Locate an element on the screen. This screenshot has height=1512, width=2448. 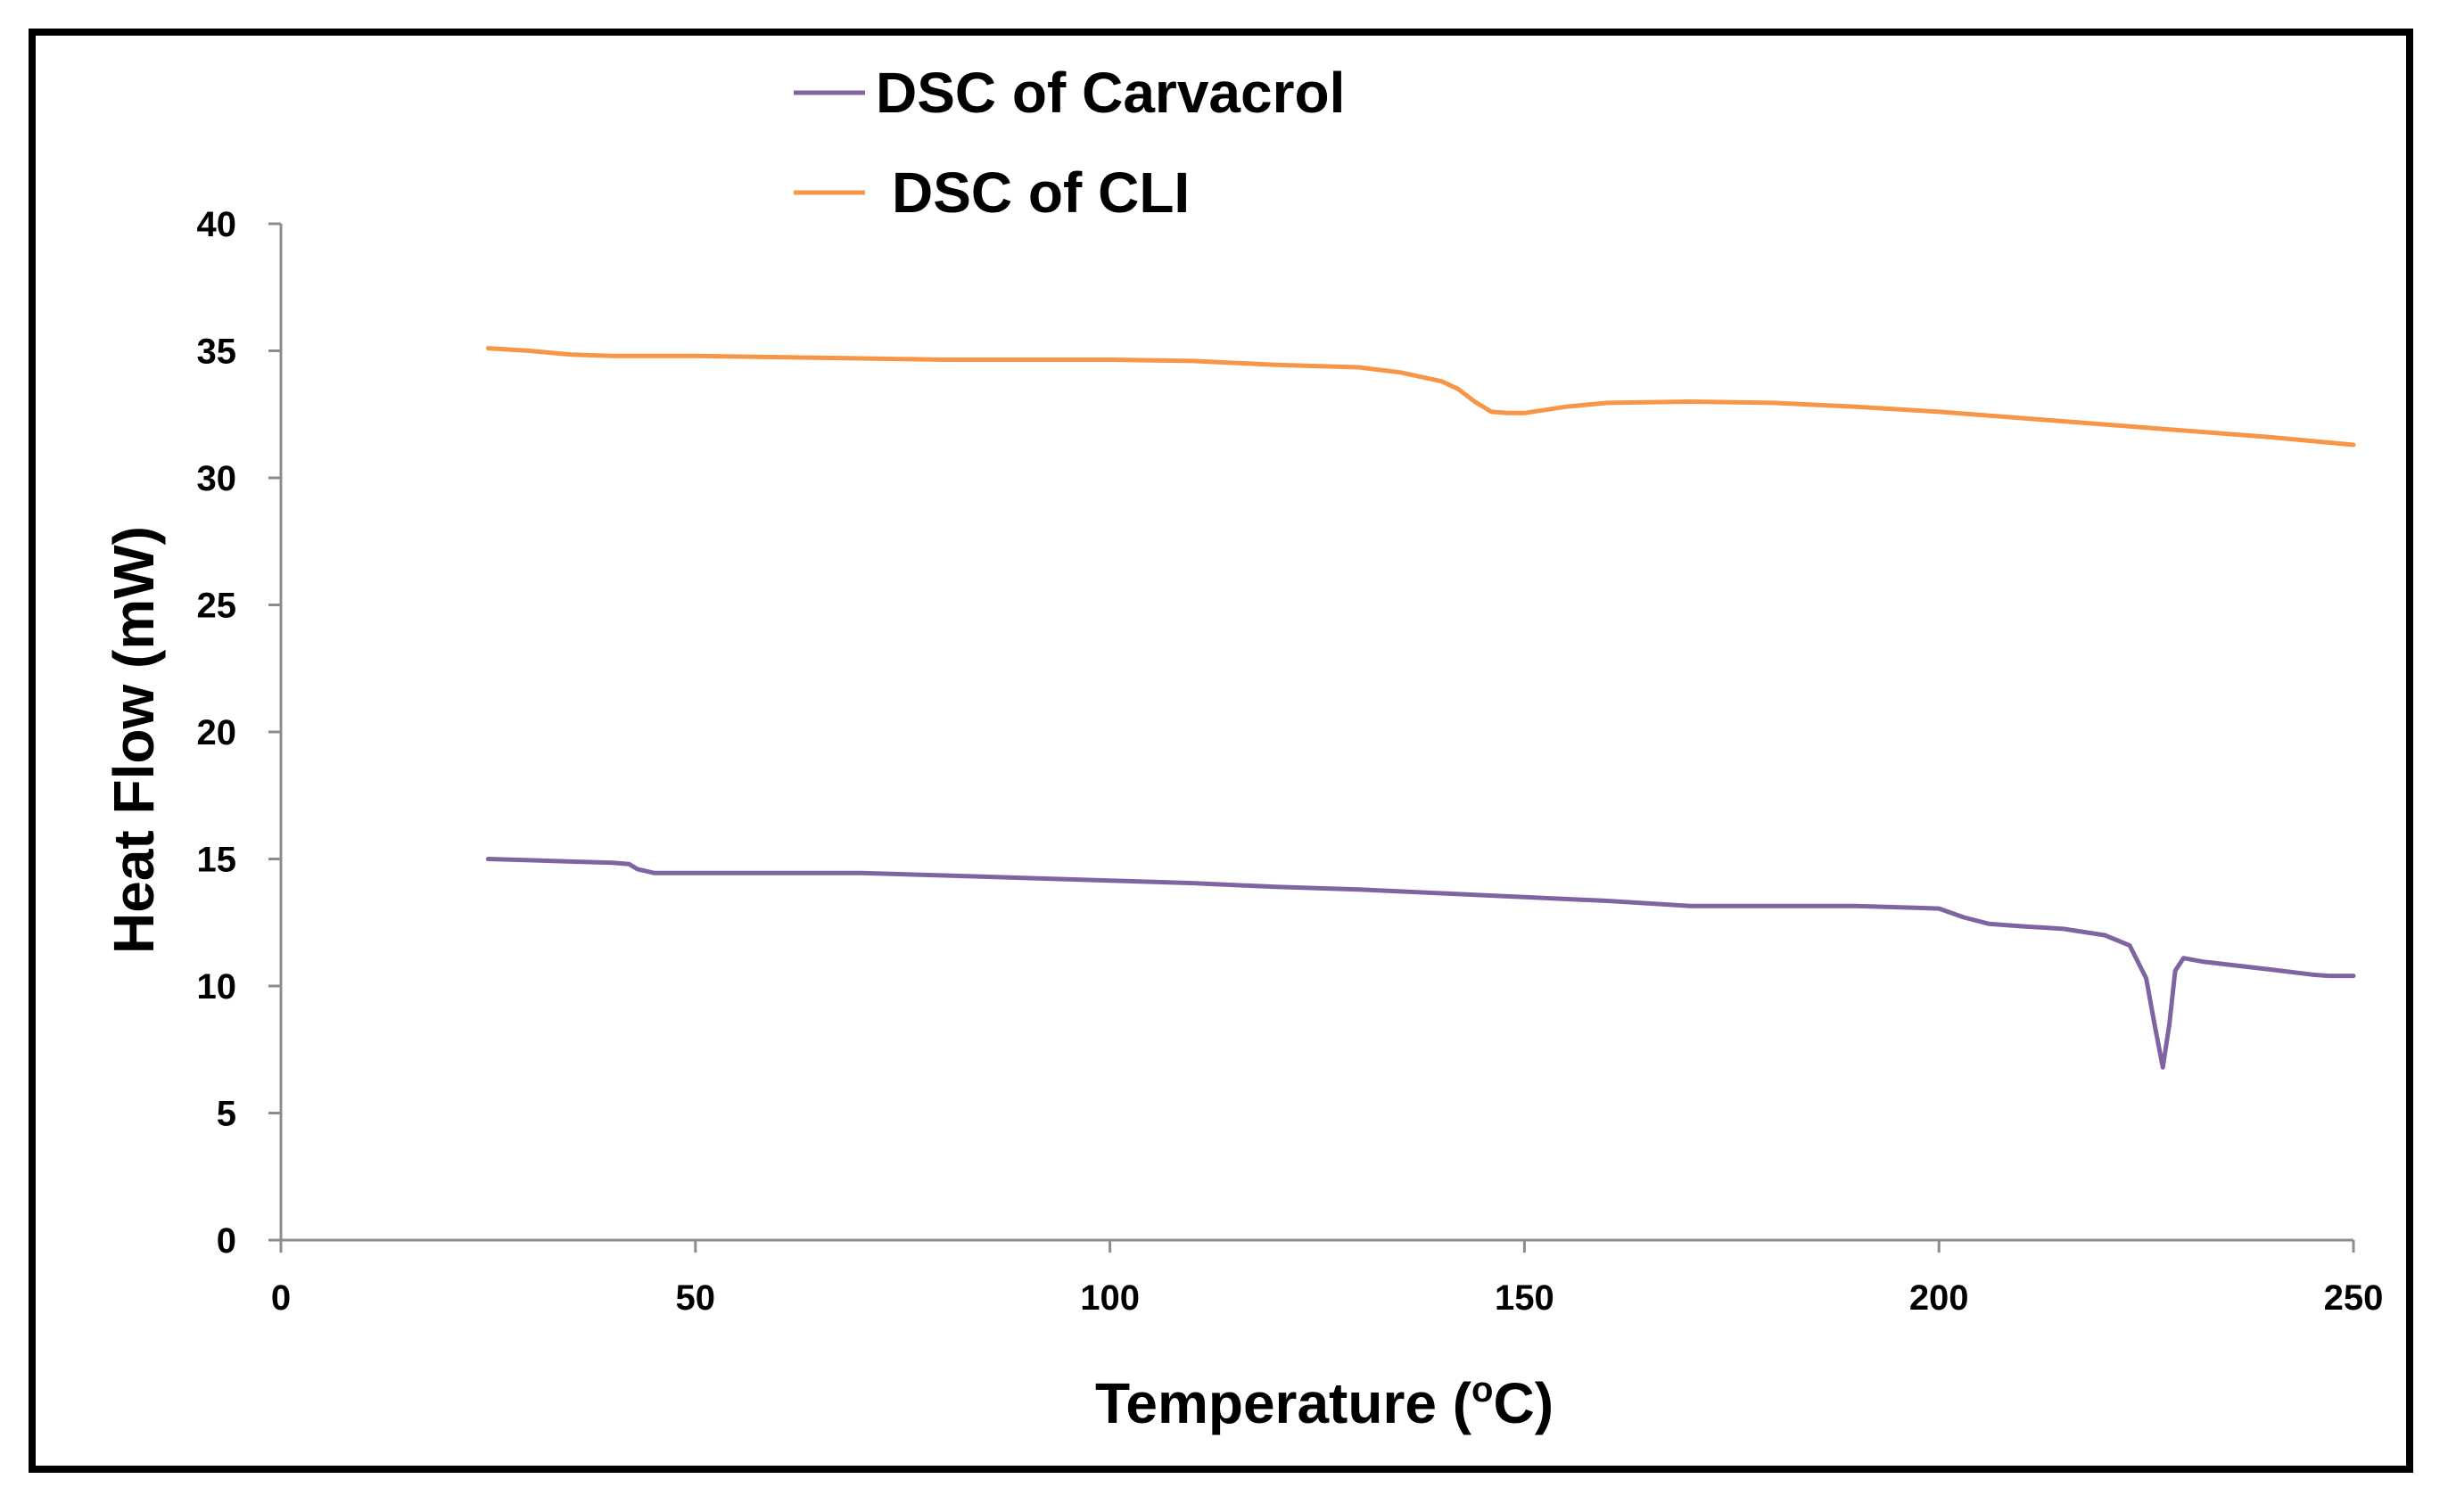
y-axis-title: Heat Flow (mW) is located at coordinates (134, 740).